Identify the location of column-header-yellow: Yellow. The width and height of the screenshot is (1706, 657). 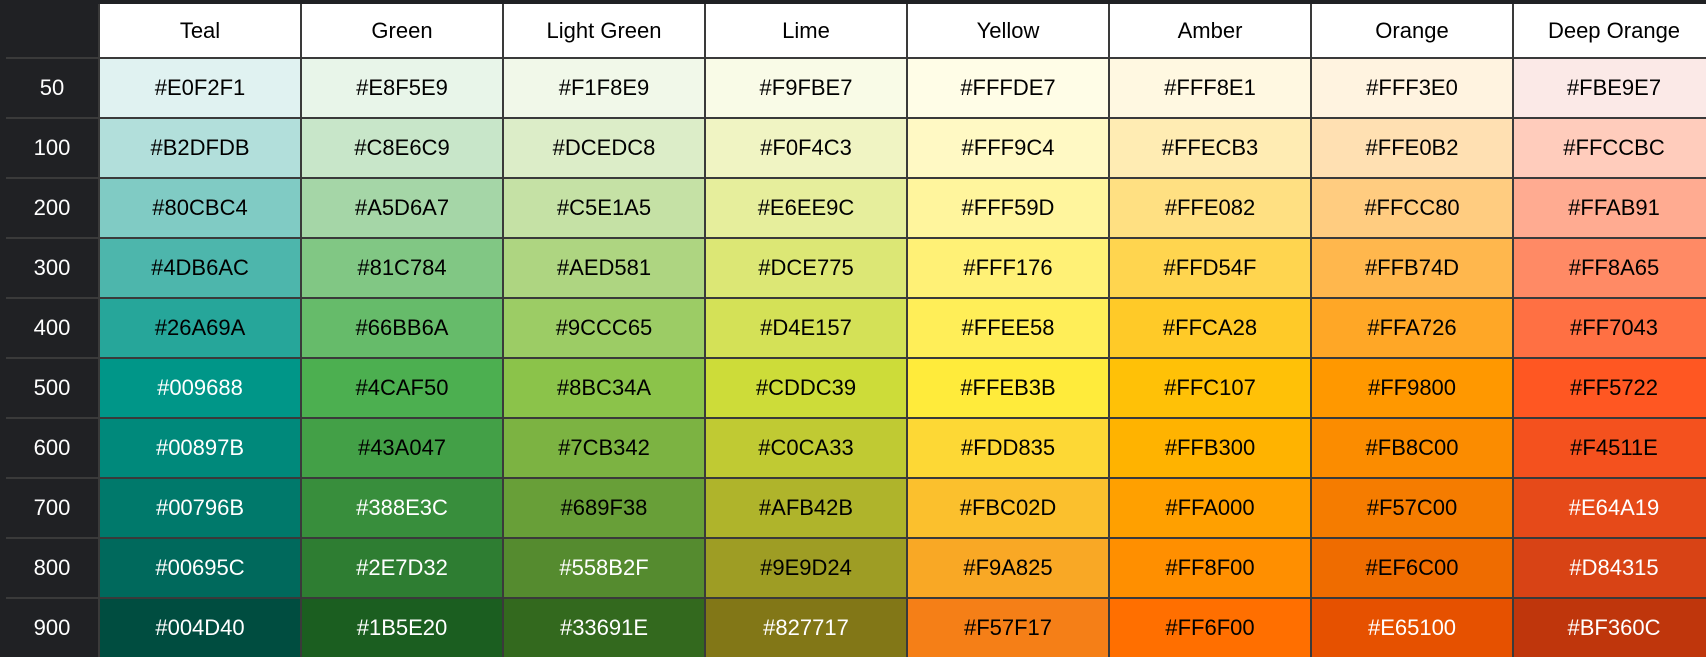
(1008, 30).